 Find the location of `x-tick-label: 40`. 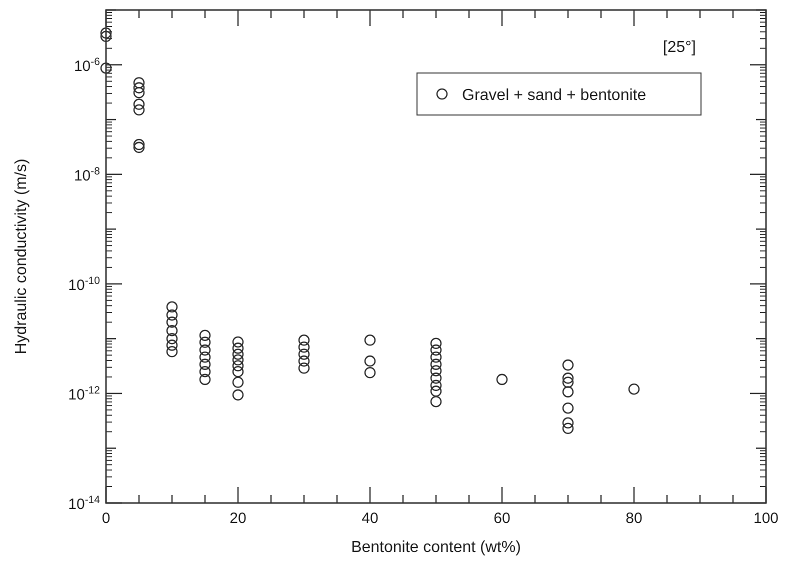

x-tick-label: 40 is located at coordinates (370, 518).